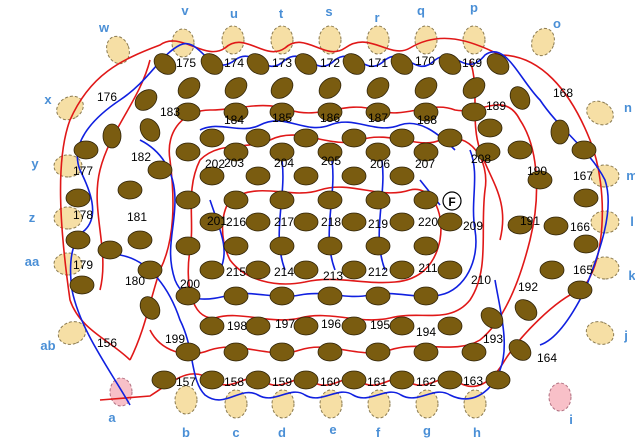 The height and width of the screenshot is (445, 635). What do you see at coordinates (236, 272) in the screenshot?
I see `mid-bottom-number: 215` at bounding box center [236, 272].